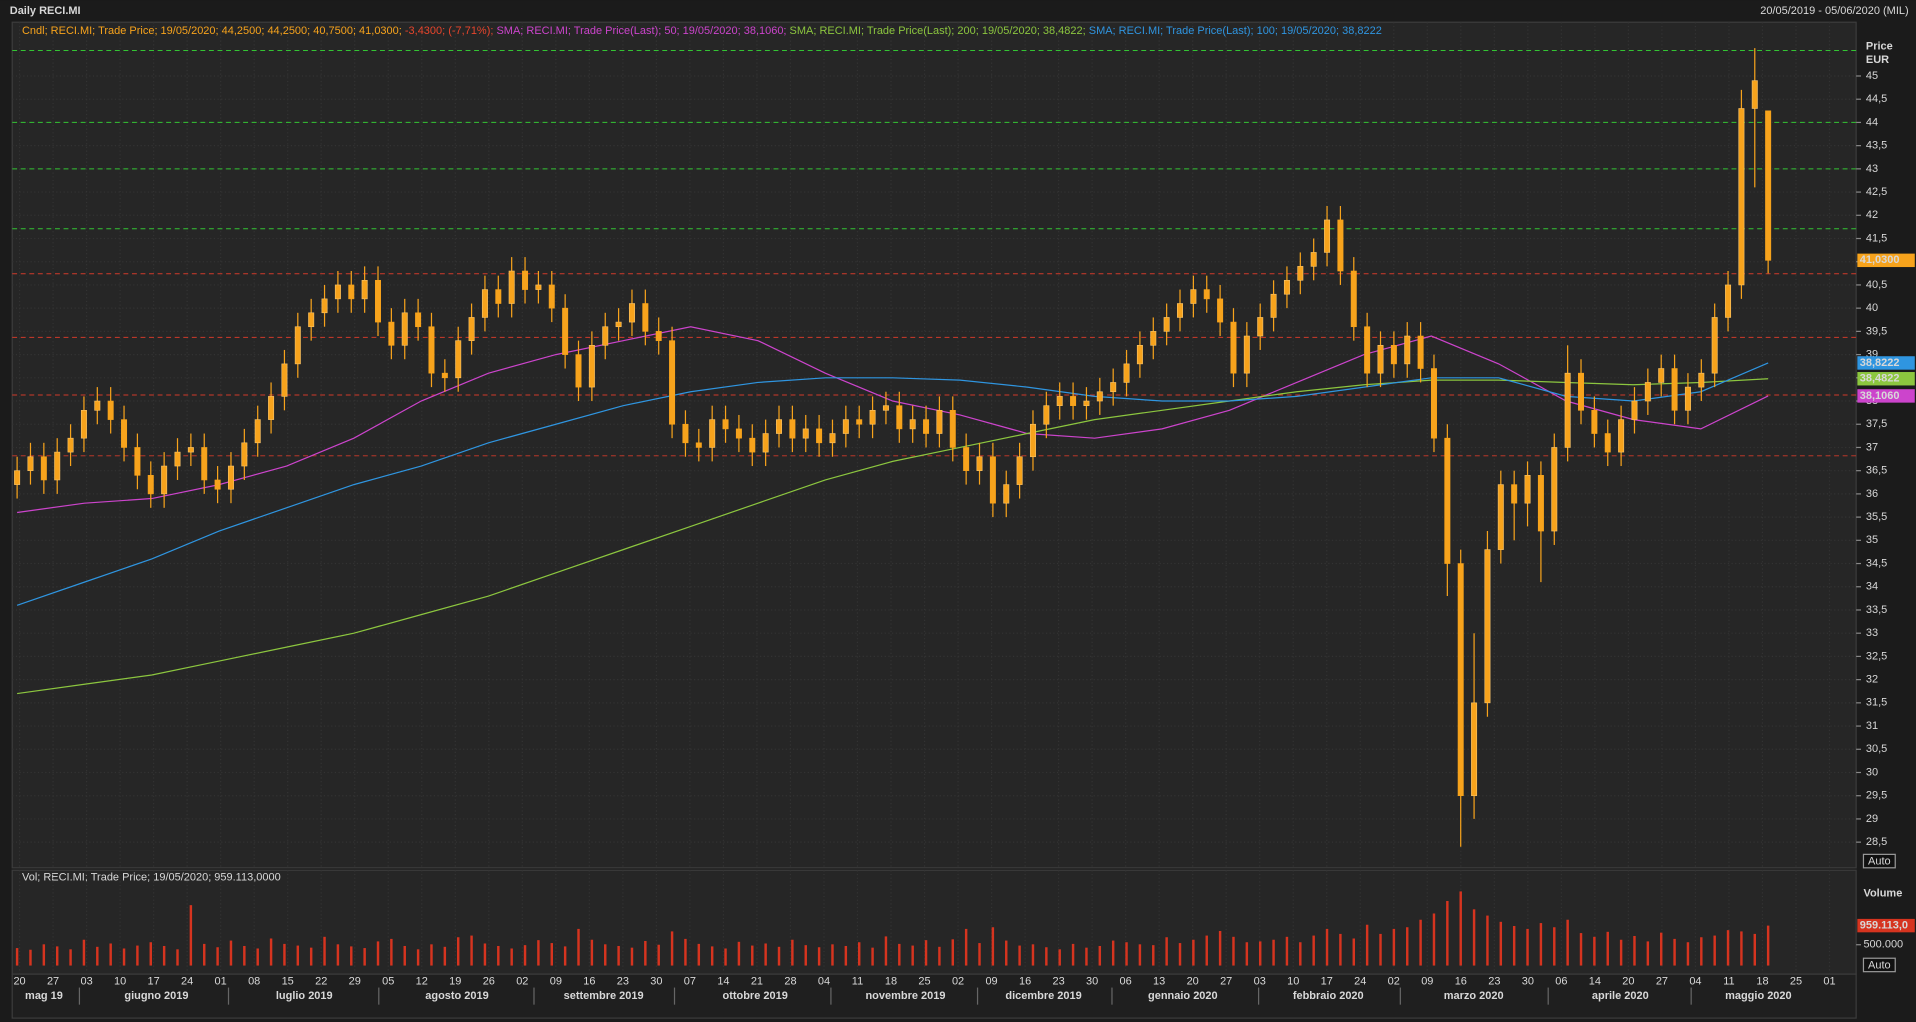 The width and height of the screenshot is (1916, 1022). What do you see at coordinates (456, 996) in the screenshot?
I see `x-month-label: agosto 2019` at bounding box center [456, 996].